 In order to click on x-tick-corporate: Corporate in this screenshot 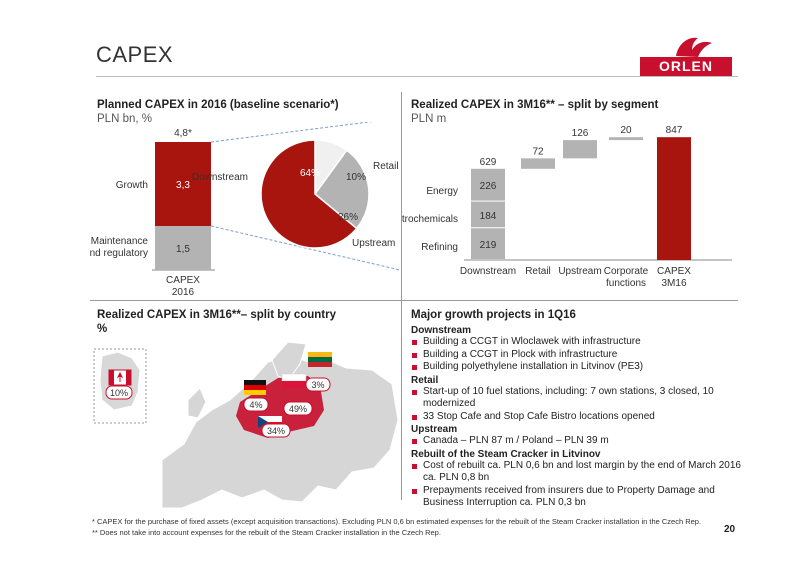, I will do `click(626, 271)`.